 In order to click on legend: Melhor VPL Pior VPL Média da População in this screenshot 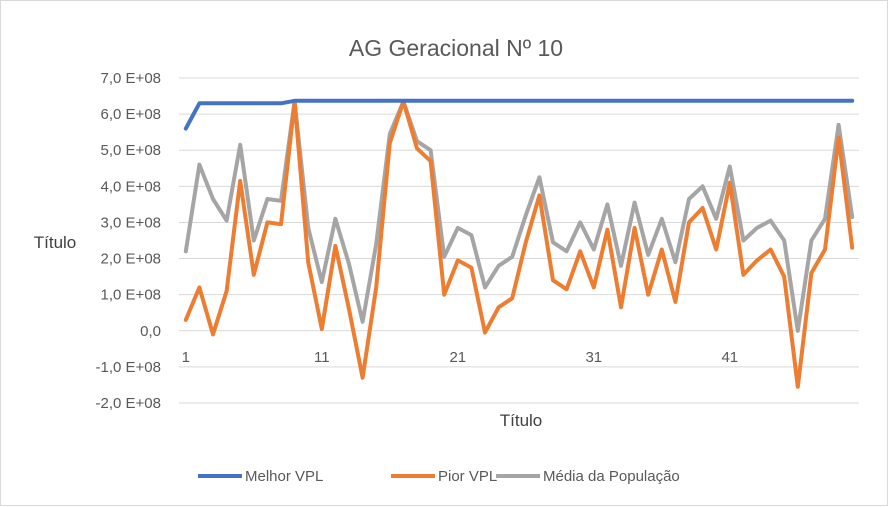, I will do `click(439, 476)`.